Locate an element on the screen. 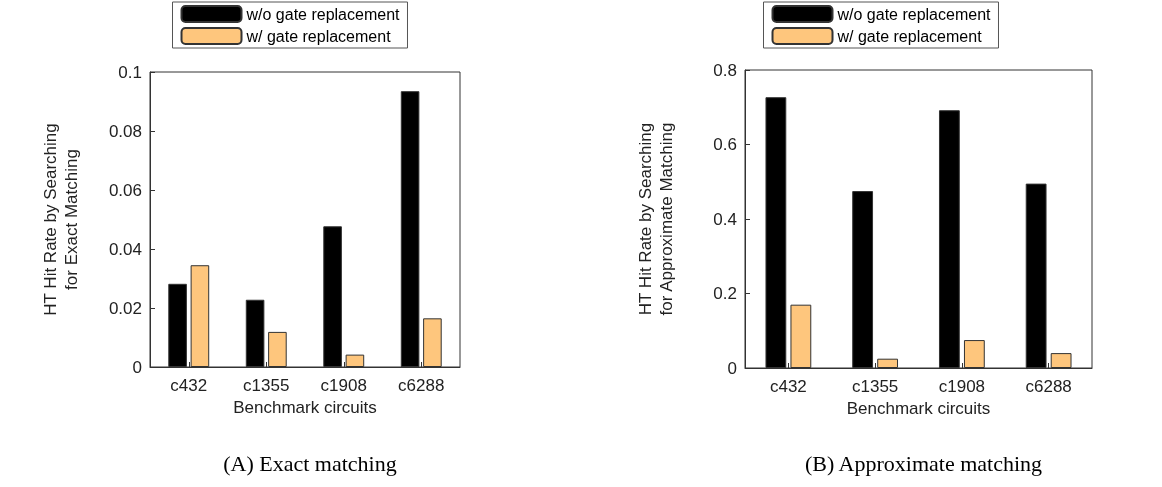 The height and width of the screenshot is (487, 1162). y-tick-label: 0.8 is located at coordinates (725, 70).